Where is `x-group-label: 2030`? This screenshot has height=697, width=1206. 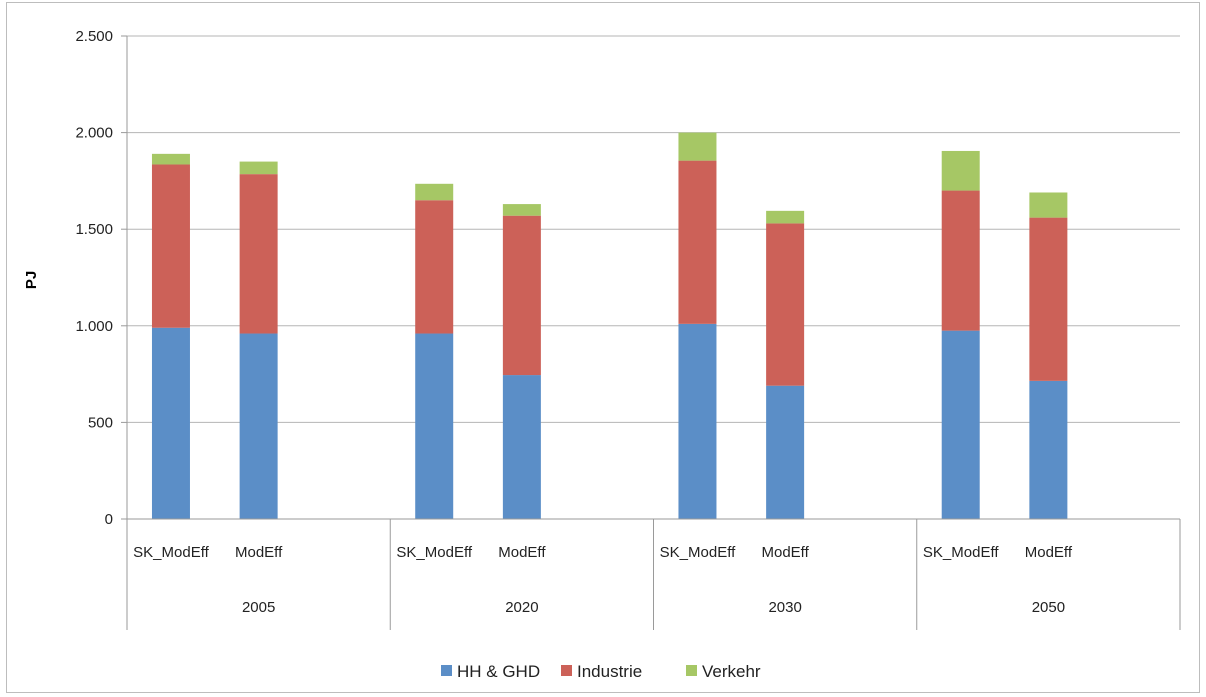
x-group-label: 2030 is located at coordinates (784, 607).